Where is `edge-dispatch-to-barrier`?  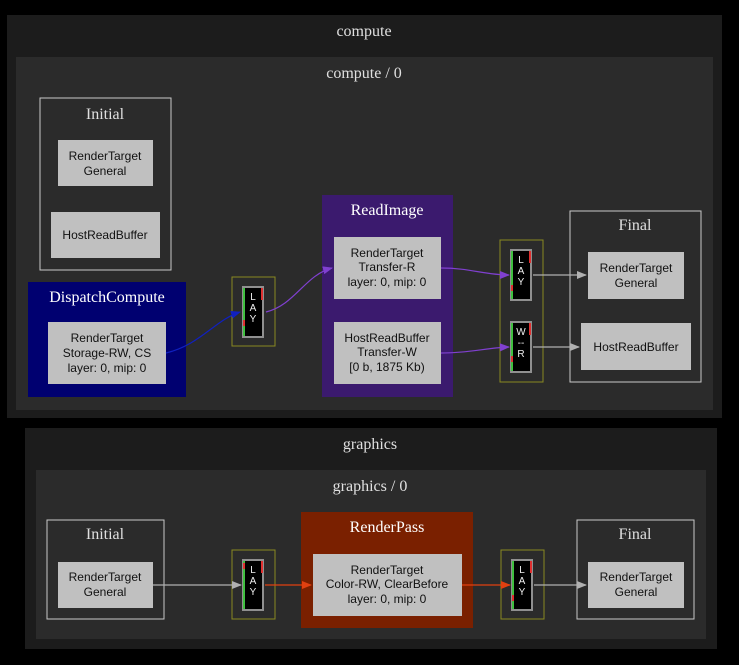
edge-dispatch-to-barrier is located at coordinates (203, 332).